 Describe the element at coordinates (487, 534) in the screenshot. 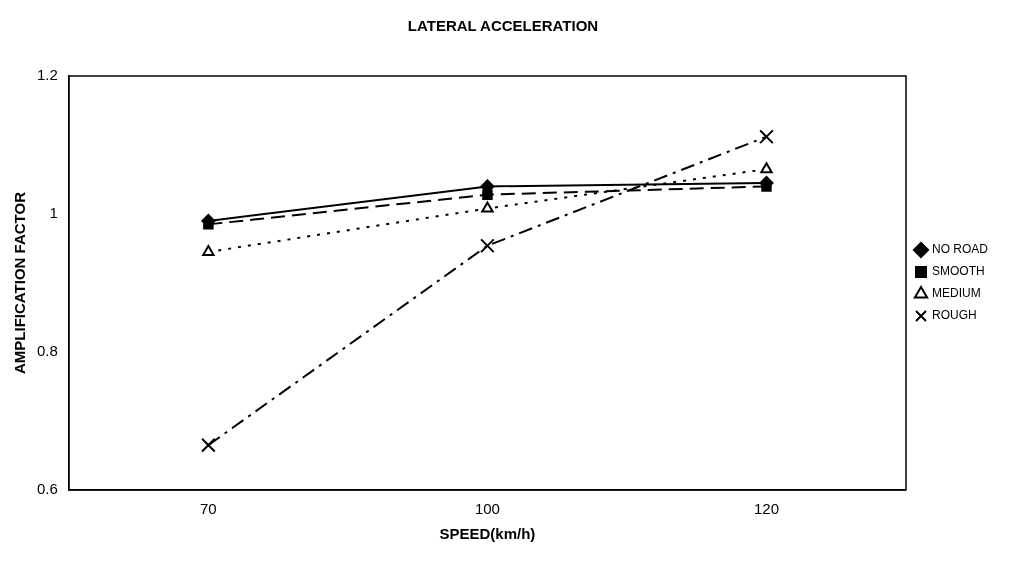

I see `x-axis-title: SPEED(km/h)` at that location.